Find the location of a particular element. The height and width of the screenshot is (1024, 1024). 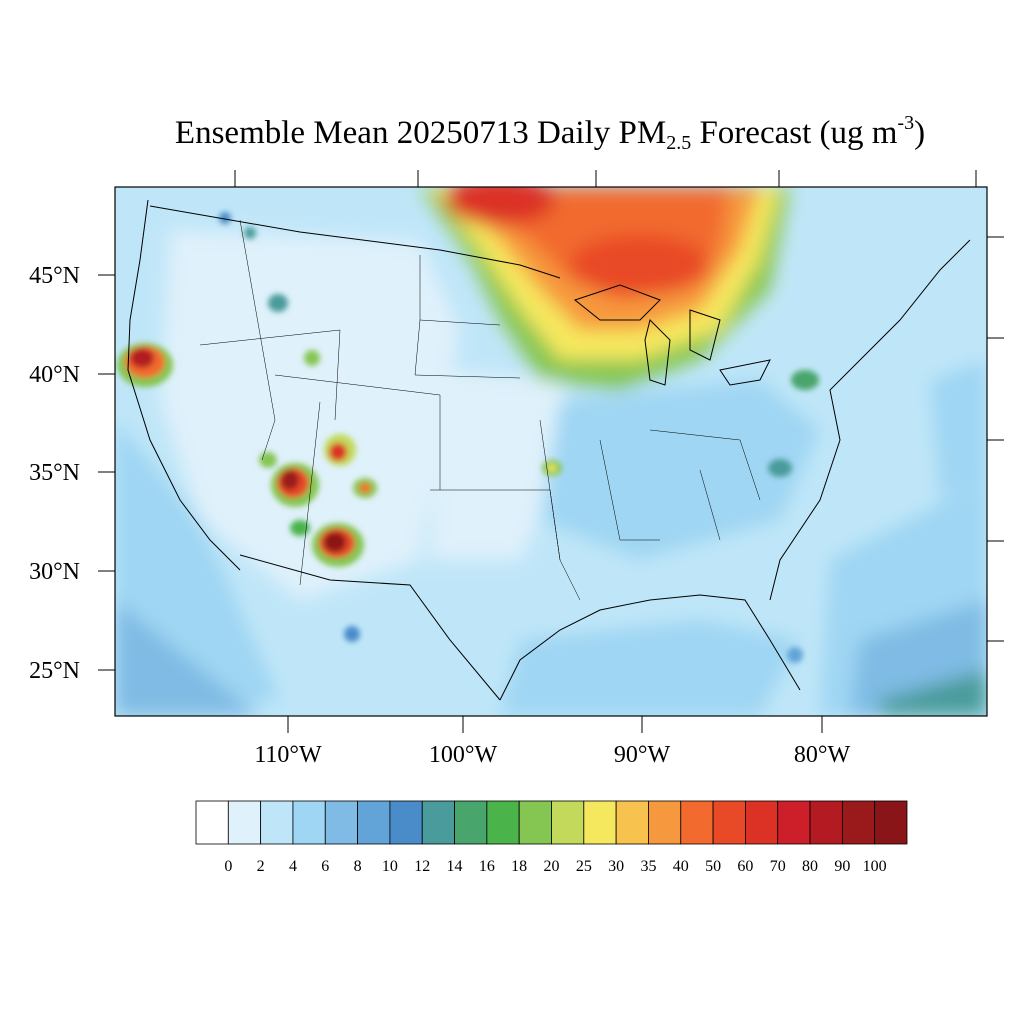

colorbar-label: 2 is located at coordinates (261, 866).